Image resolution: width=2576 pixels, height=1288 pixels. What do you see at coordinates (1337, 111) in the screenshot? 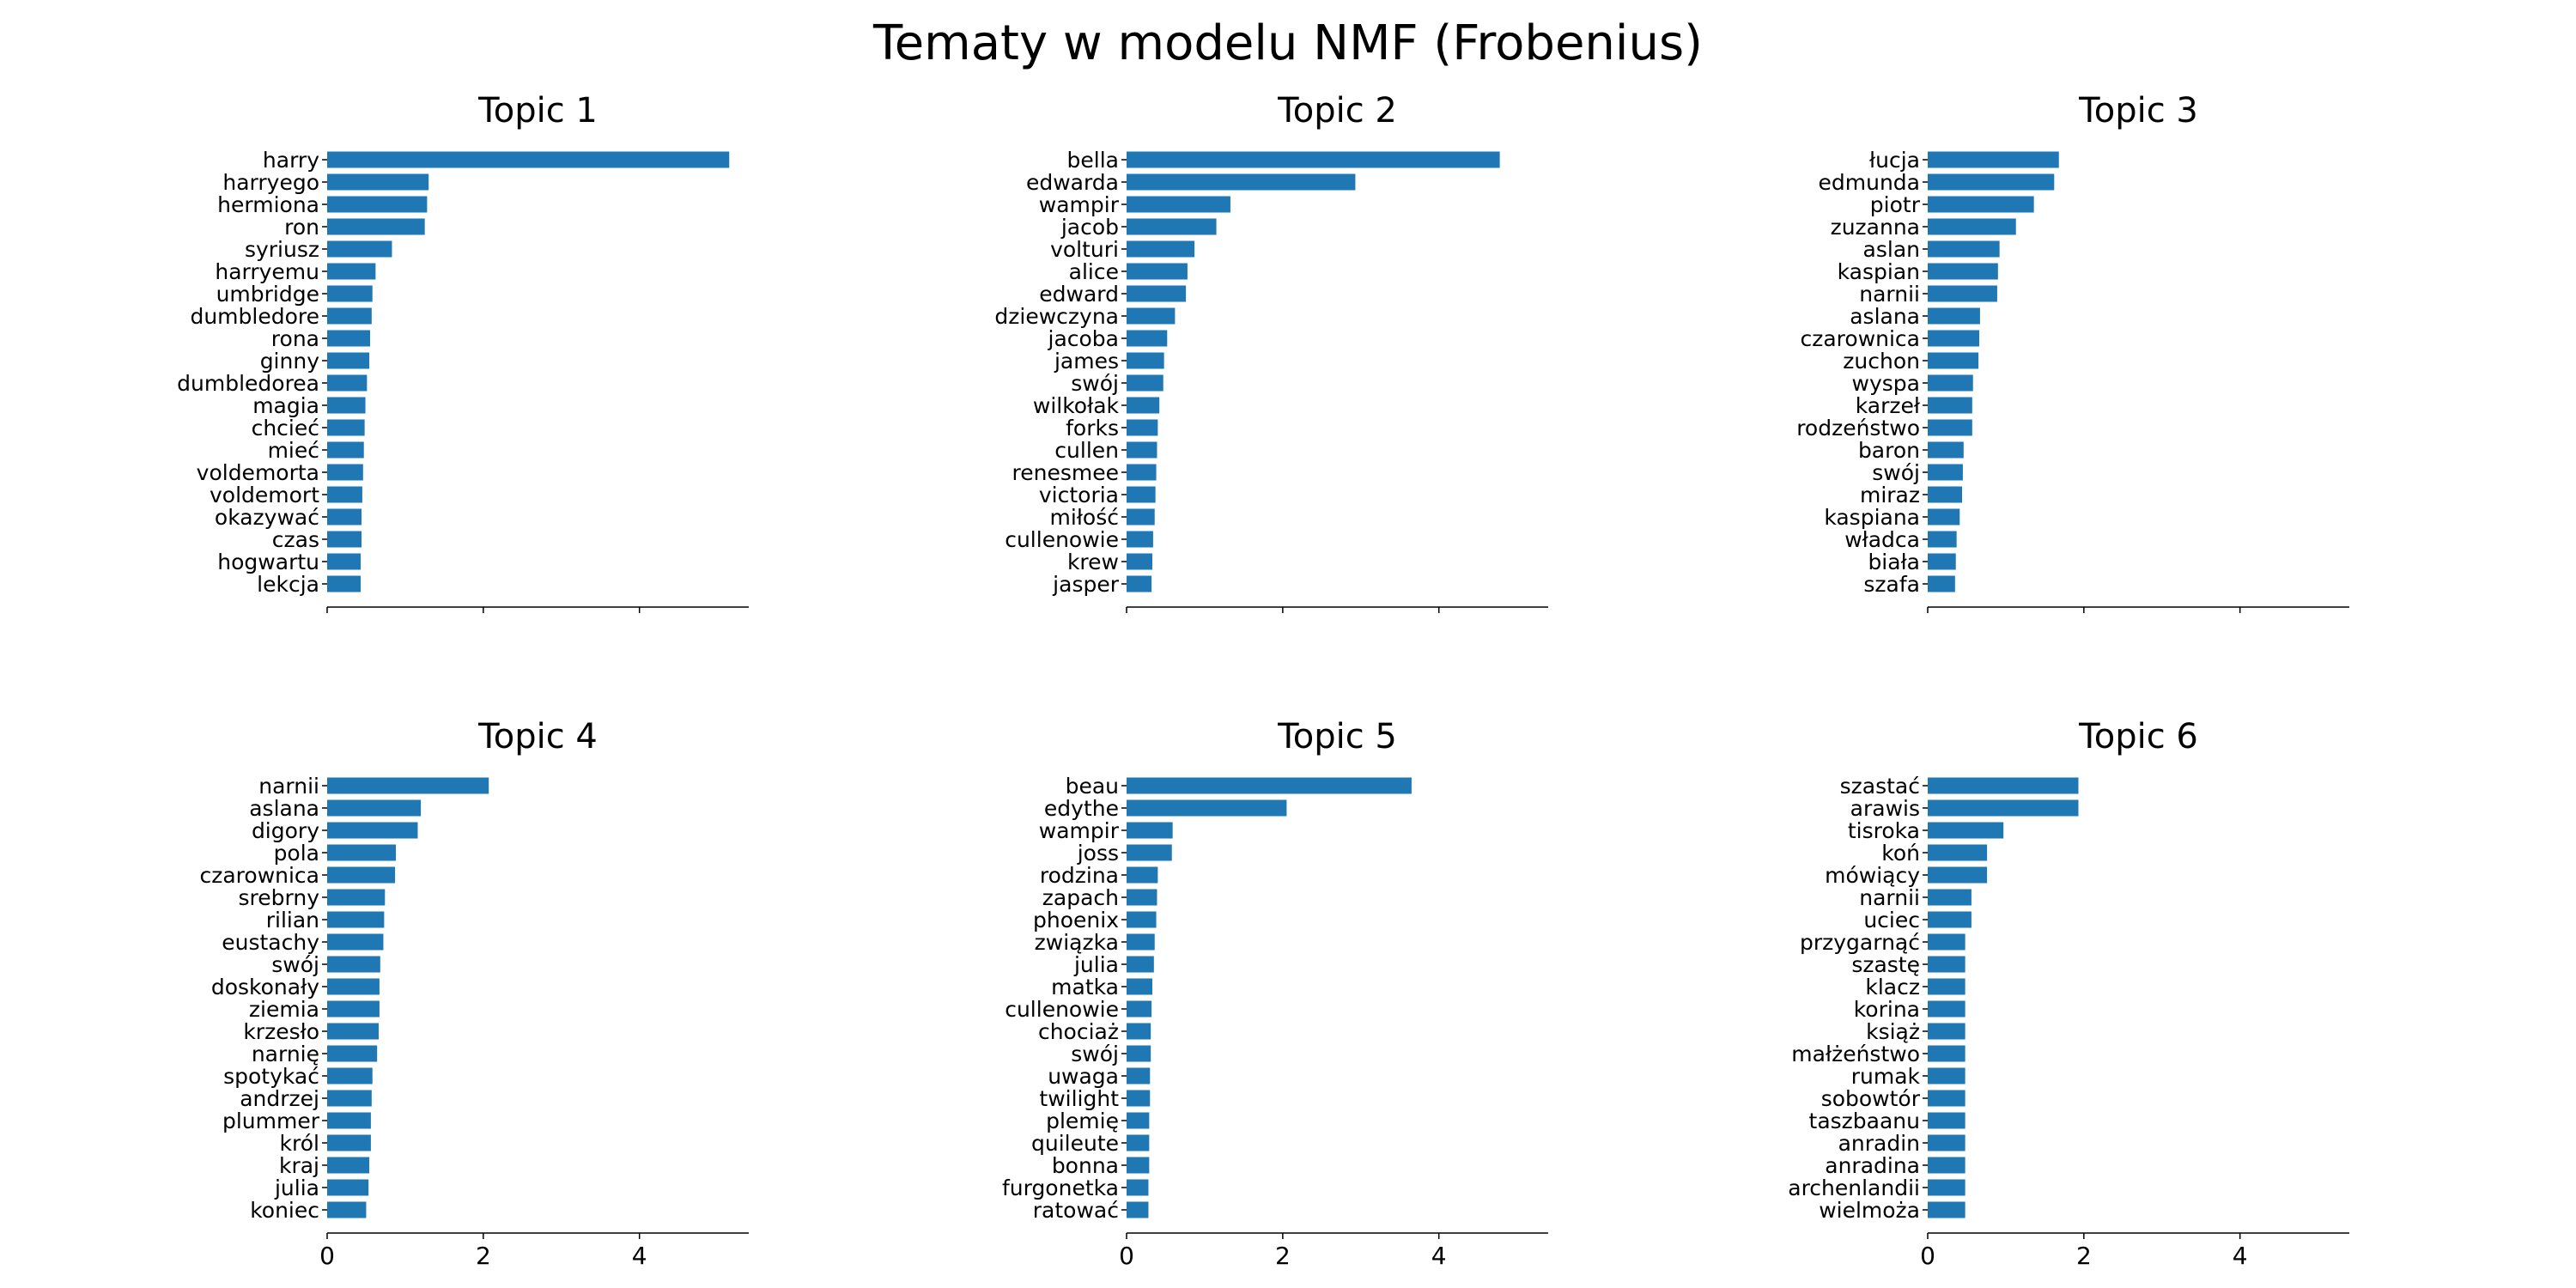
I see `panel-title: Topic 2` at bounding box center [1337, 111].